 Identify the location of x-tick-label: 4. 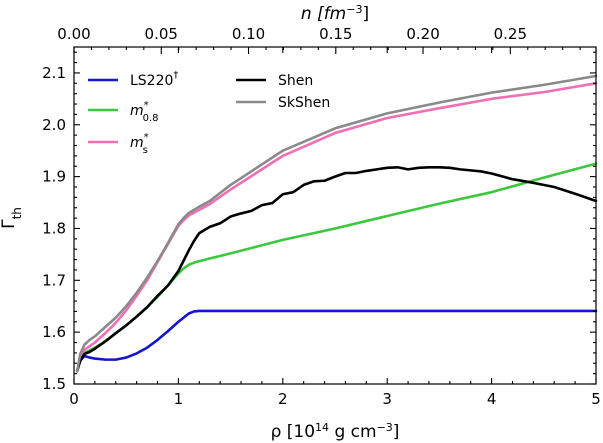
(492, 399).